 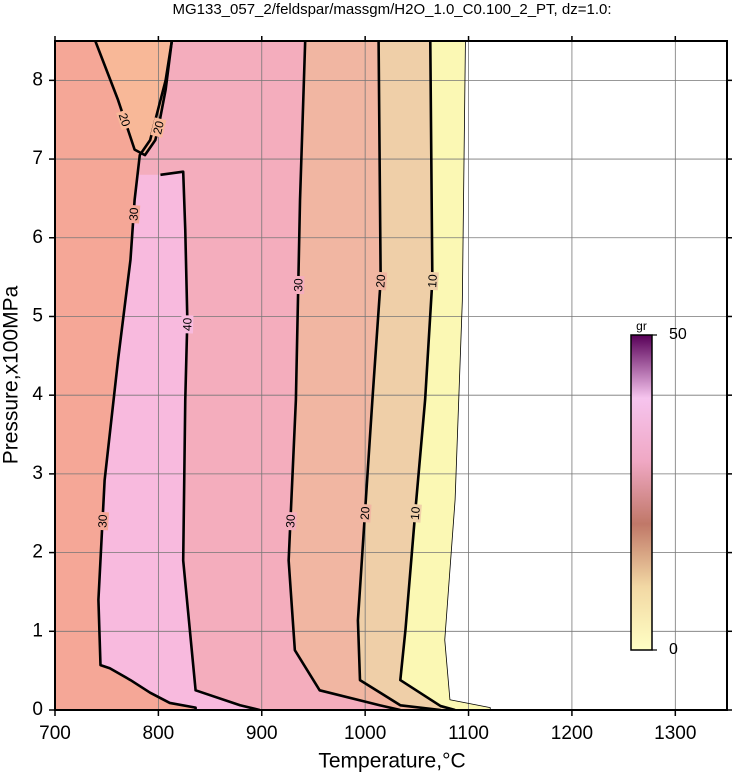 What do you see at coordinates (641, 326) in the screenshot?
I see `colorbar-label: gr` at bounding box center [641, 326].